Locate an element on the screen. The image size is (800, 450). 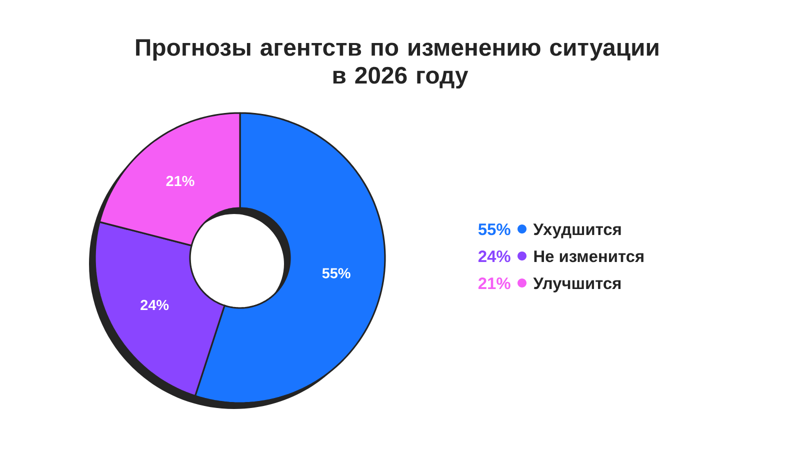
text: 24% is located at coordinates (494, 256).